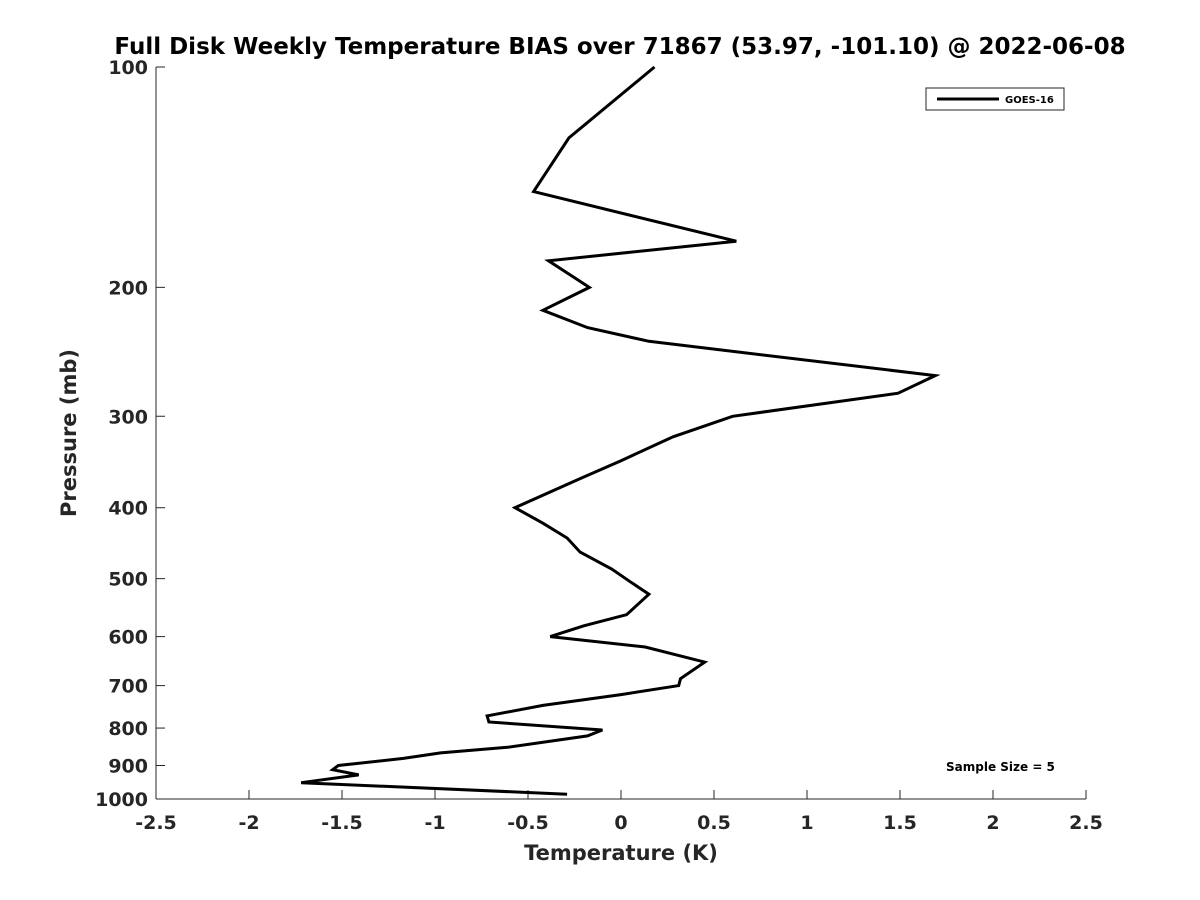 This screenshot has width=1200, height=900. What do you see at coordinates (128, 288) in the screenshot?
I see `y-tick-label: 200` at bounding box center [128, 288].